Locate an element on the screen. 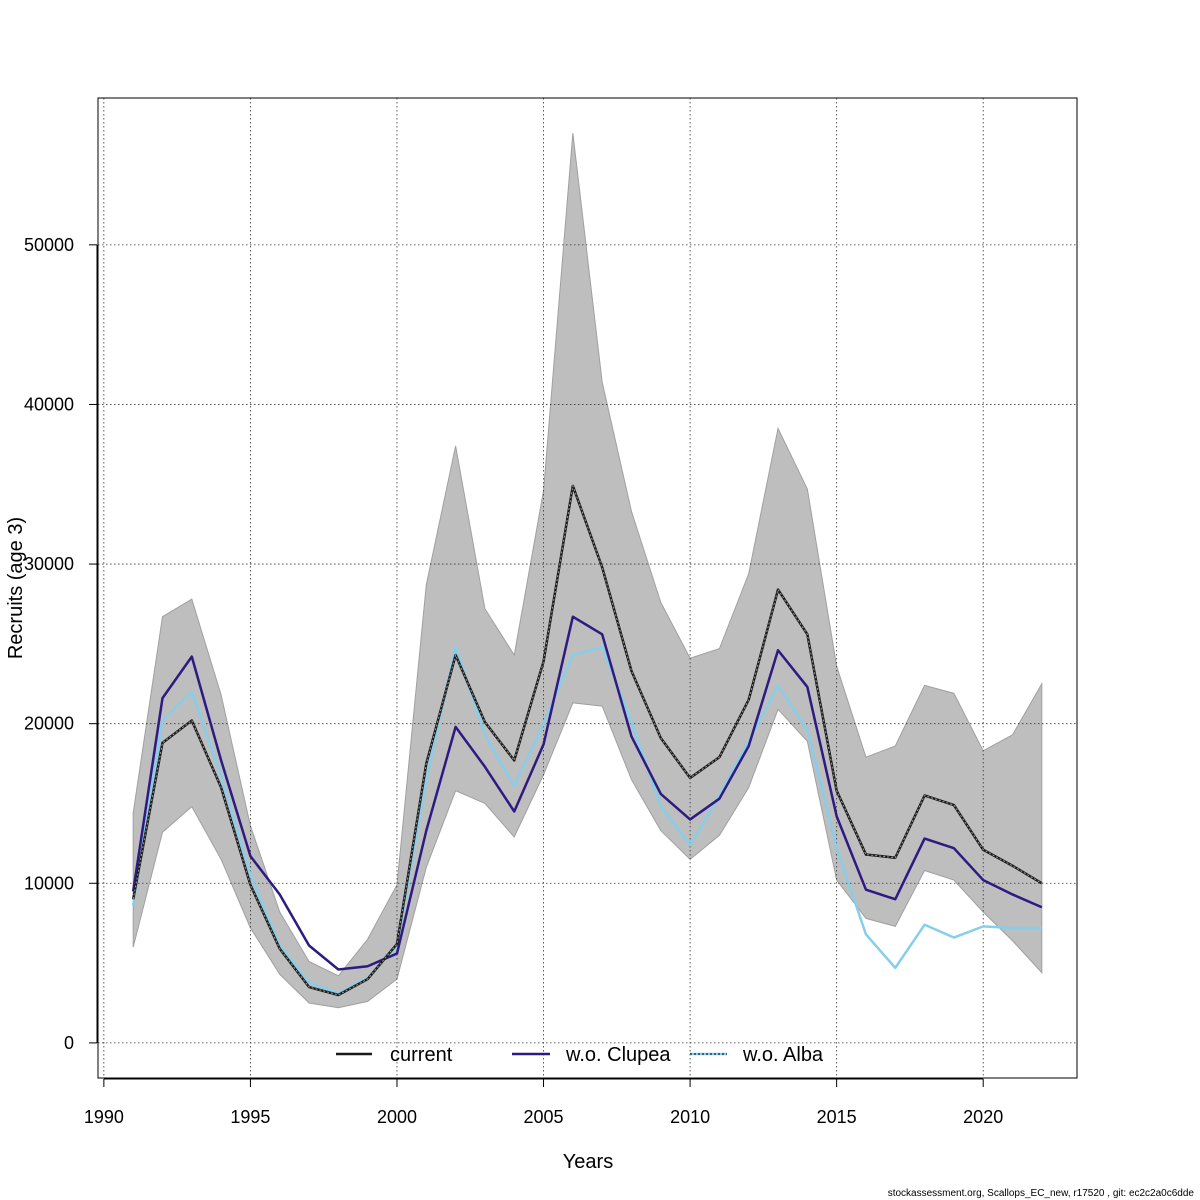 This screenshot has height=1200, width=1200. x-axis: 1990 1995 2000 2005 2010 2015 2020 is located at coordinates (543, 1102).